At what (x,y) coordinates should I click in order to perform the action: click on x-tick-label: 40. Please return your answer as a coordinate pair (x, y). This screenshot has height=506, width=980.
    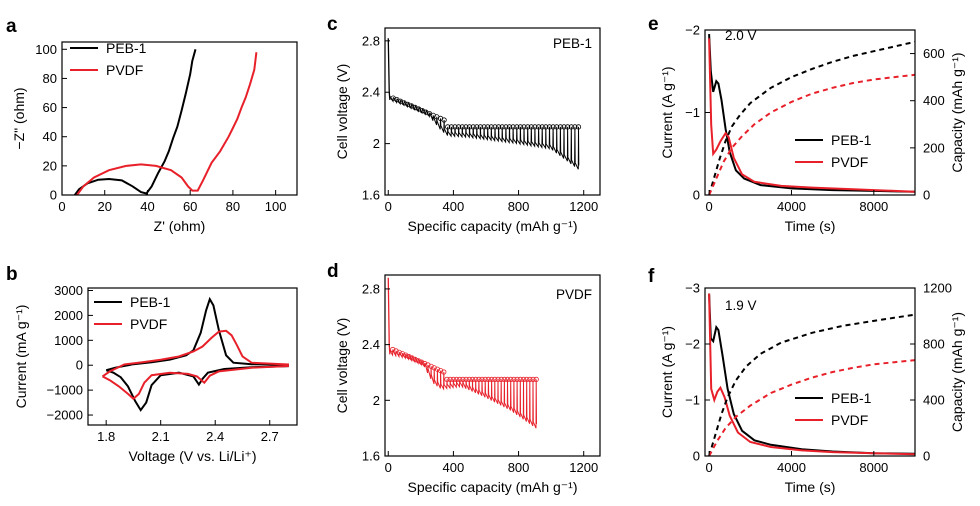
    Looking at the image, I should click on (147, 206).